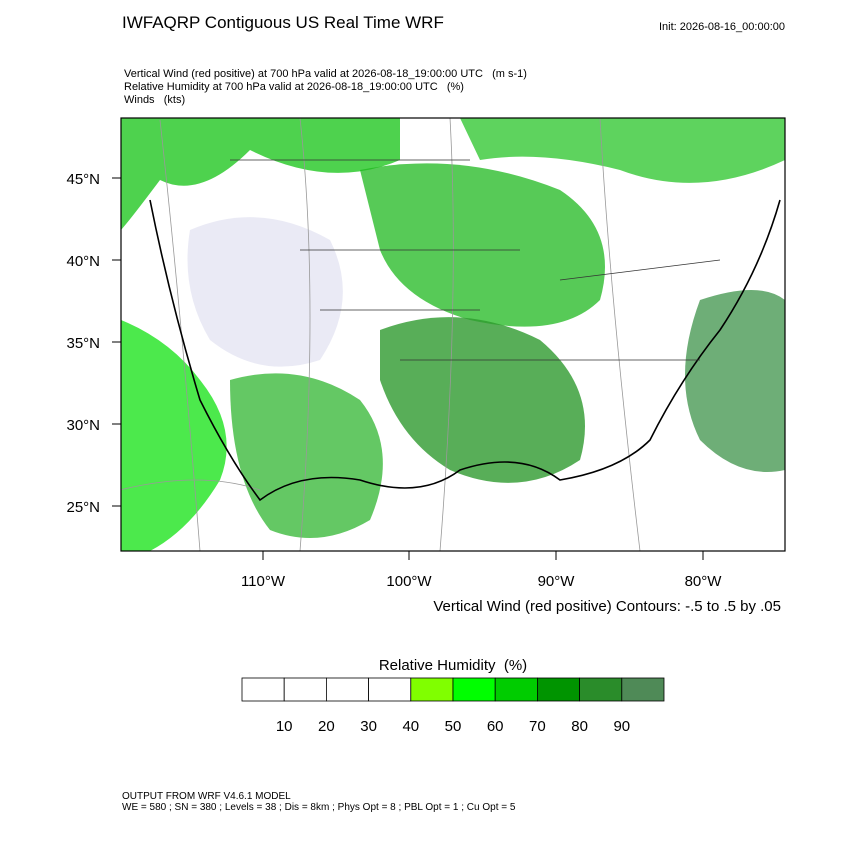 The height and width of the screenshot is (855, 850). I want to click on colorbar-label: 80, so click(579, 726).